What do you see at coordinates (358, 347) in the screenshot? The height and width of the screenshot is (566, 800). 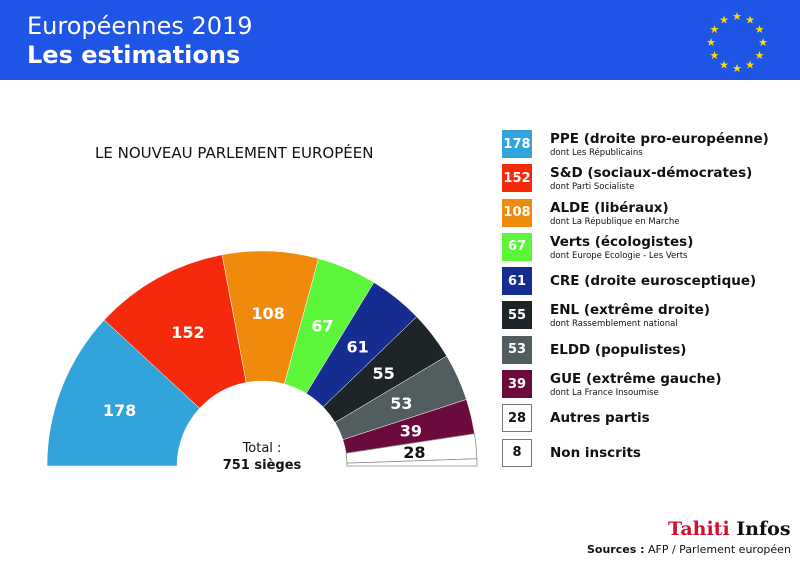 I see `segment-value-label: 61` at bounding box center [358, 347].